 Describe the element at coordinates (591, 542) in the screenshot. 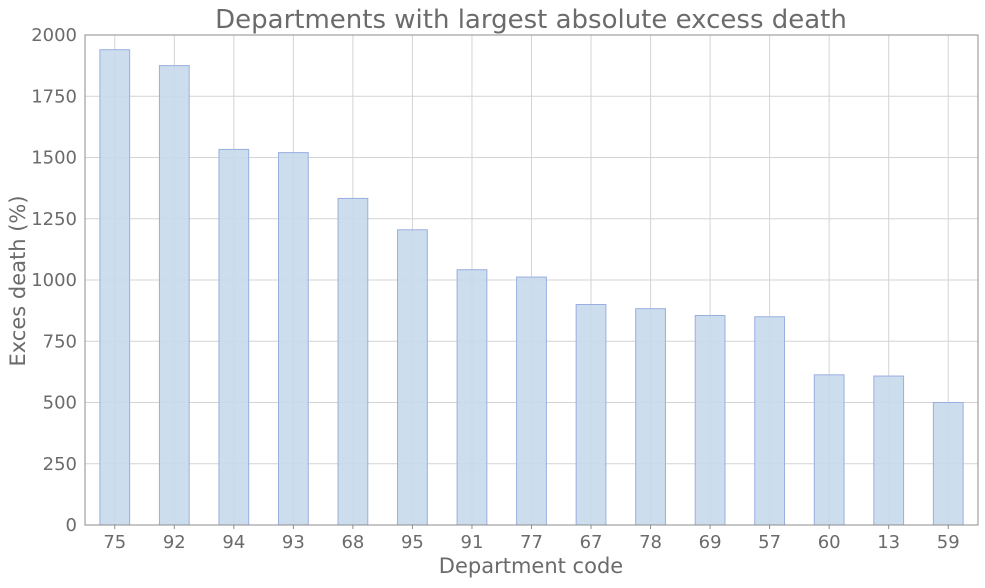

I see `x-tick-label: 67` at that location.